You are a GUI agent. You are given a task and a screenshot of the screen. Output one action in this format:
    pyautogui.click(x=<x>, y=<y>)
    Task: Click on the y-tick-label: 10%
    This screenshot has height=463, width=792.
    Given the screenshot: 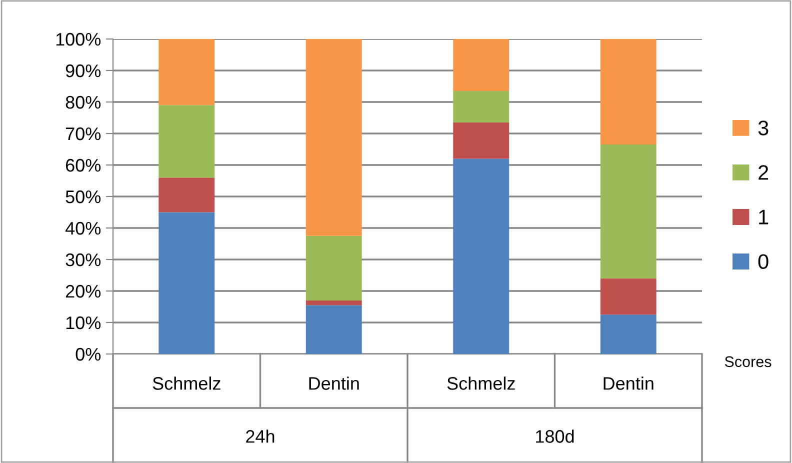 What is the action you would take?
    pyautogui.click(x=83, y=323)
    